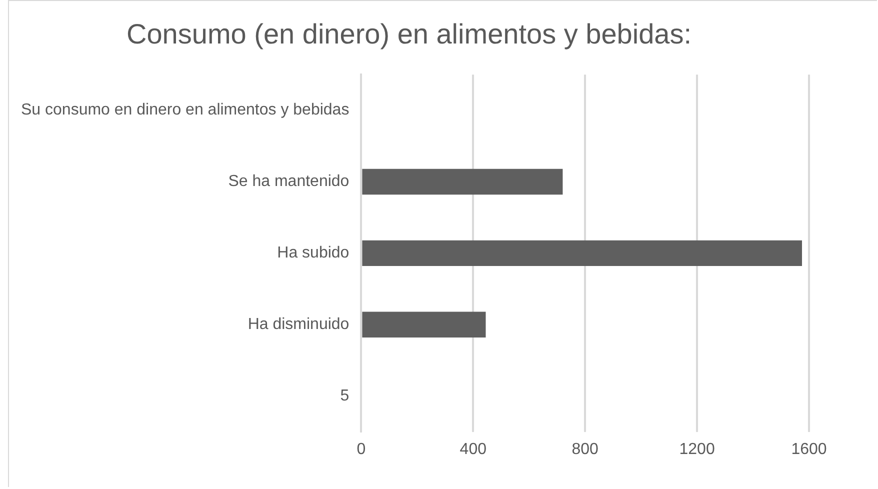  I want to click on y-tick-label: Se ha mantenido, so click(289, 181).